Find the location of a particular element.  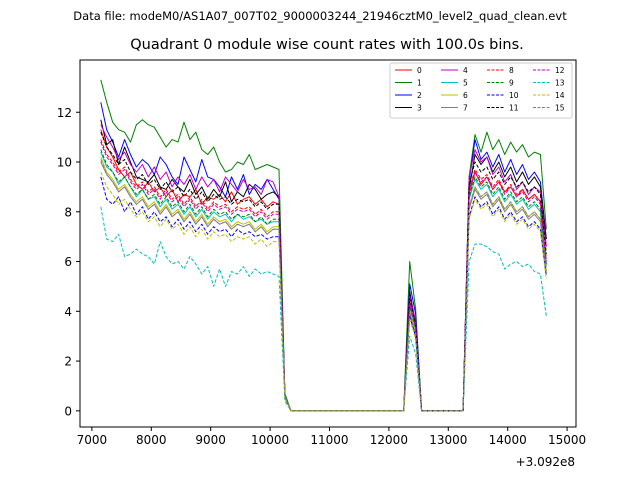

y-tick-label: 6 is located at coordinates (68, 262).